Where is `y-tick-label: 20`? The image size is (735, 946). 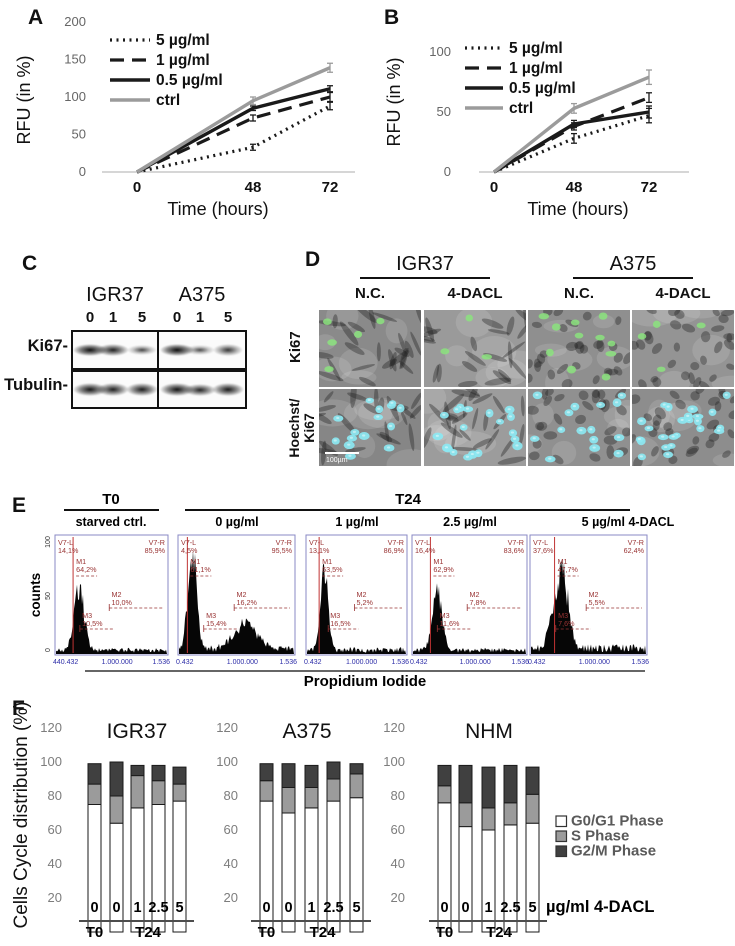
y-tick-label: 20 is located at coordinates (231, 897).